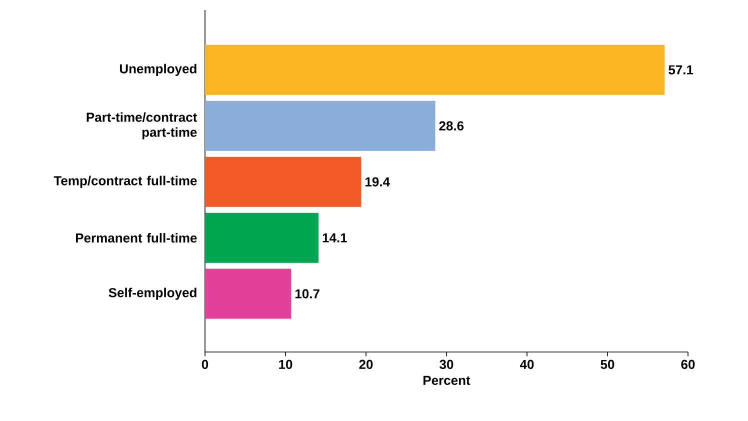  Describe the element at coordinates (378, 181) in the screenshot. I see `data-label: 19.4` at that location.